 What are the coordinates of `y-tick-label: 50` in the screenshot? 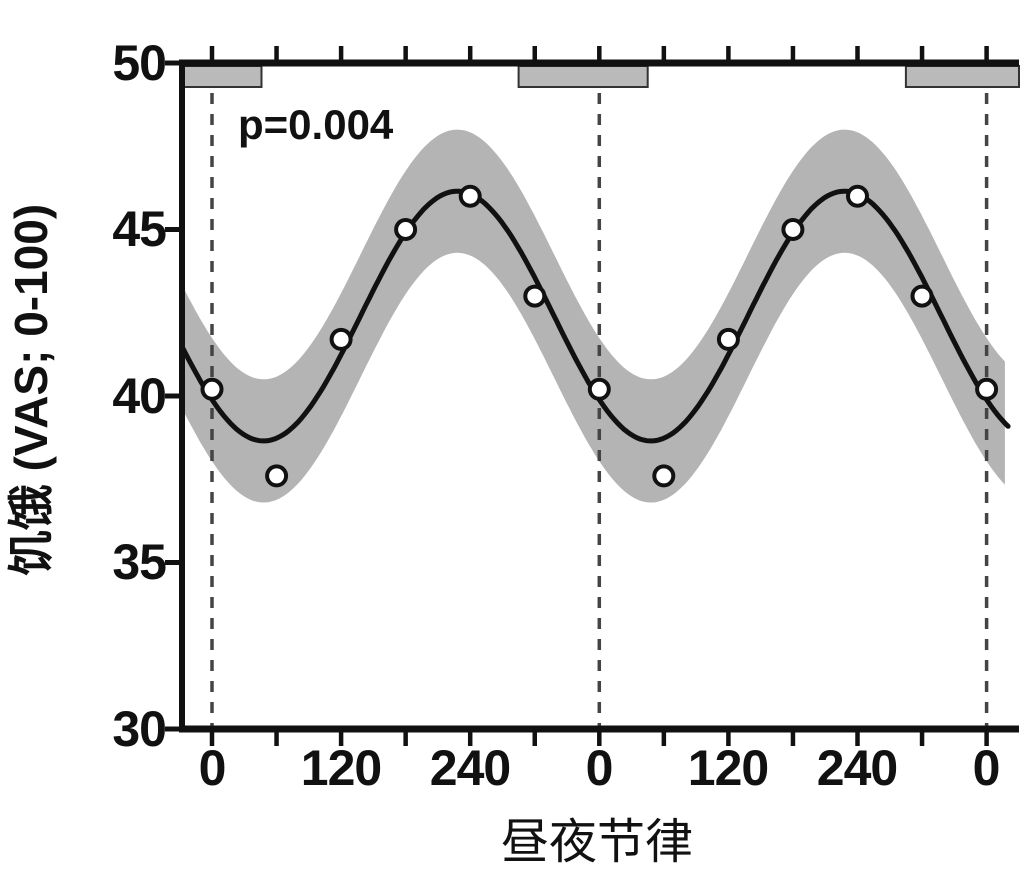 It's located at (139, 63).